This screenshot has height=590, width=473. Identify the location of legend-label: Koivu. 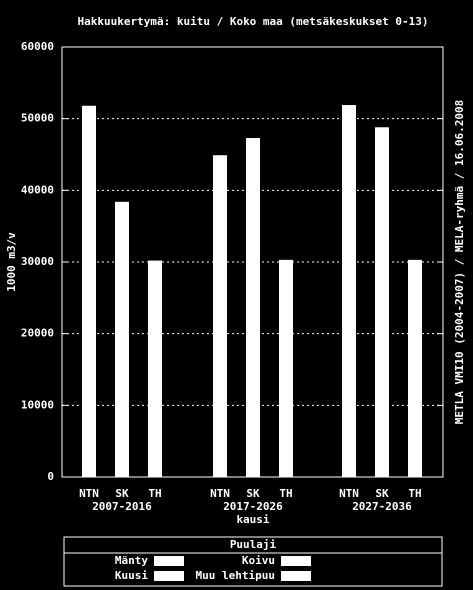
(258, 560).